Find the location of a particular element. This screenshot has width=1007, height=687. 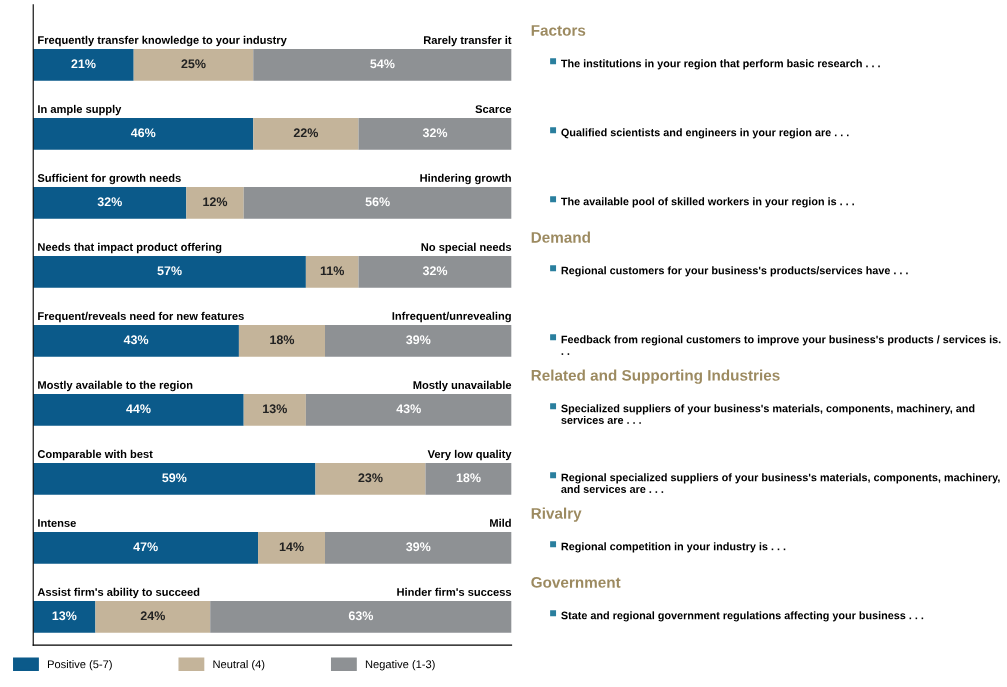

y-tick-label: In ample supply is located at coordinates (80, 110).